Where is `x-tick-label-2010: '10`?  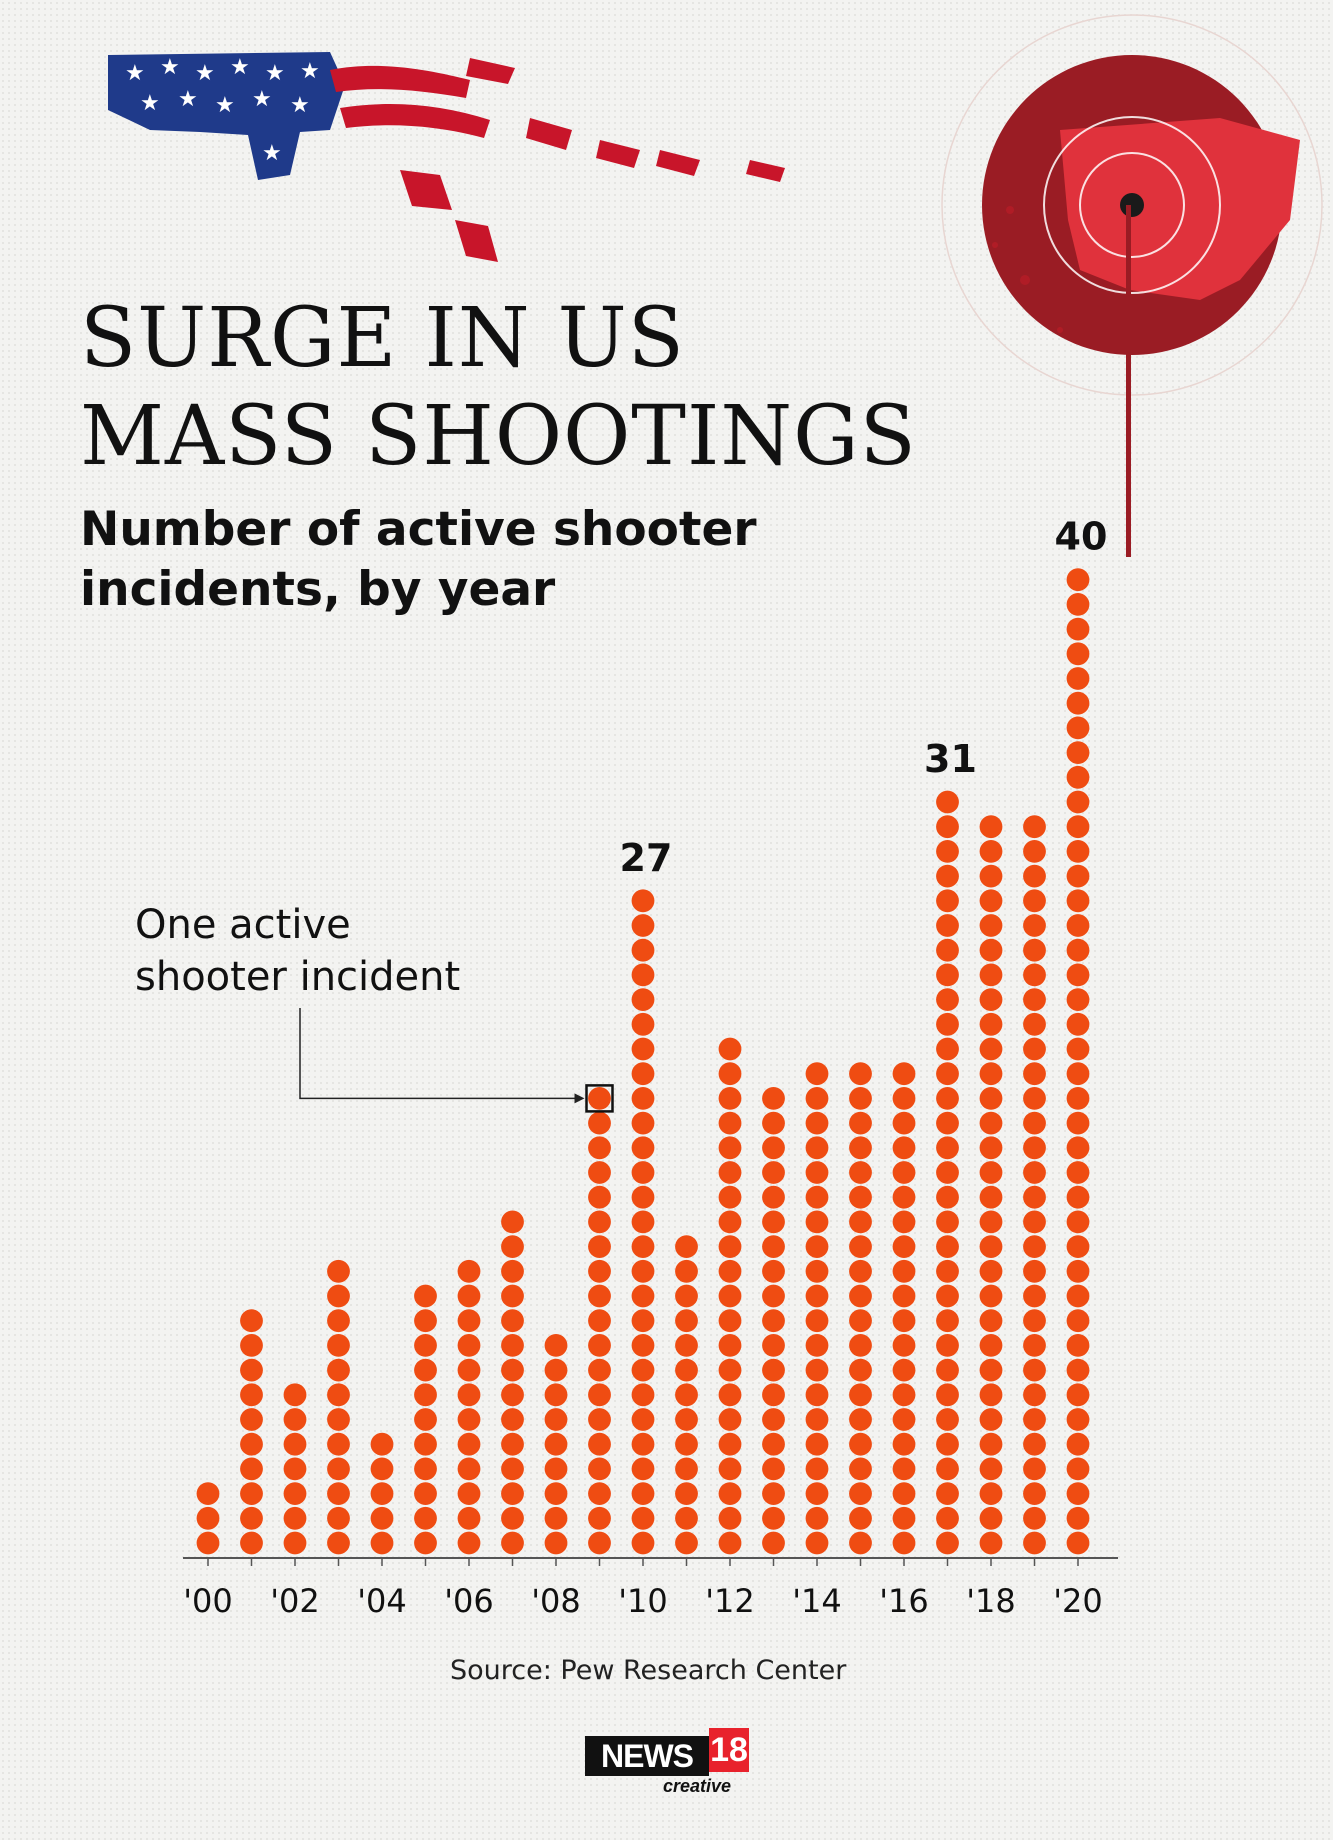 x-tick-label-2010: '10 is located at coordinates (643, 1601).